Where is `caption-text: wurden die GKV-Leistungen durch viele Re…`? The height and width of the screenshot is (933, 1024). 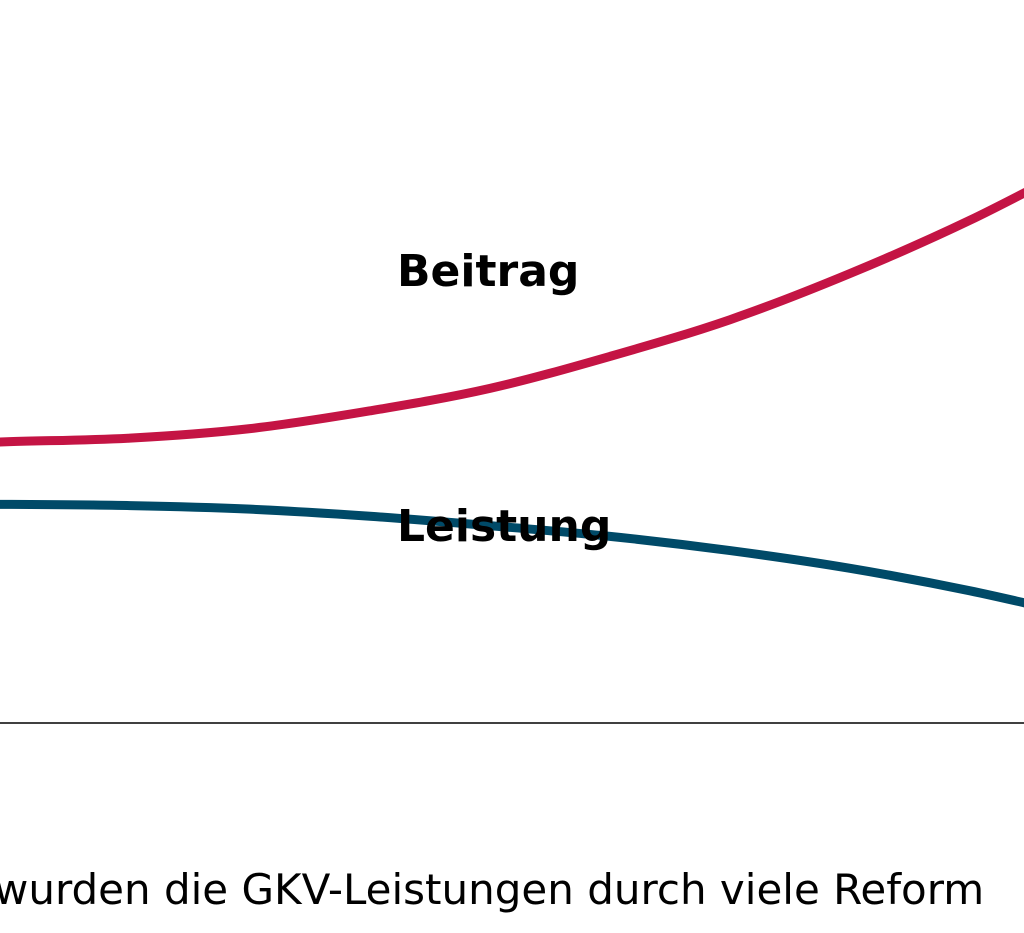
caption-text: wurden die GKV-Leistungen durch viele Re… is located at coordinates (492, 889).